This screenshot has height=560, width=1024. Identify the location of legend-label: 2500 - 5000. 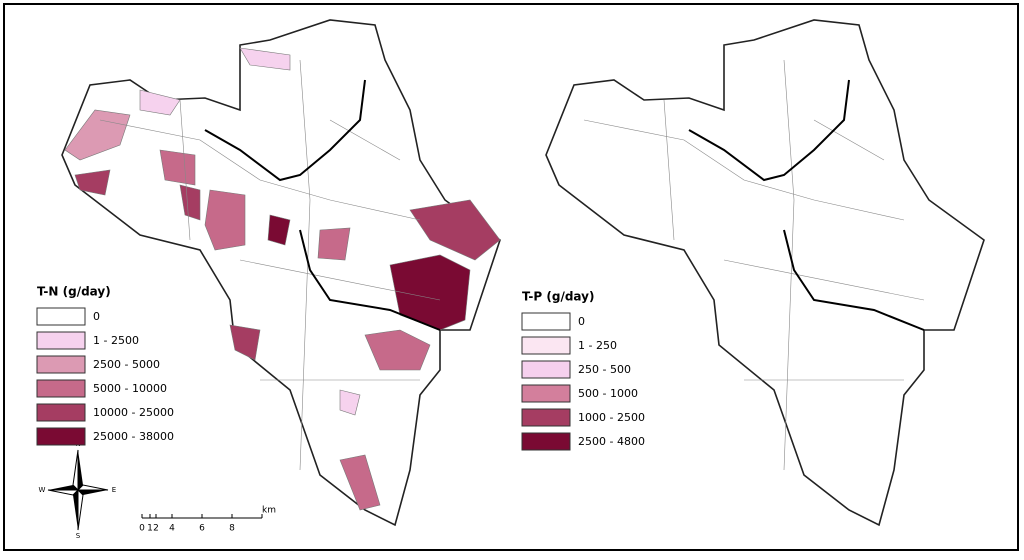
(126, 364).